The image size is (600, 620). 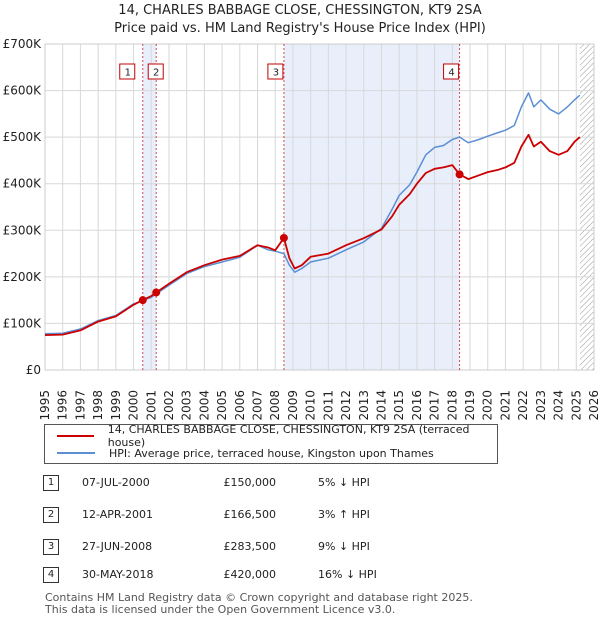 I want to click on y-tick-label: £400K, so click(x=23, y=184).